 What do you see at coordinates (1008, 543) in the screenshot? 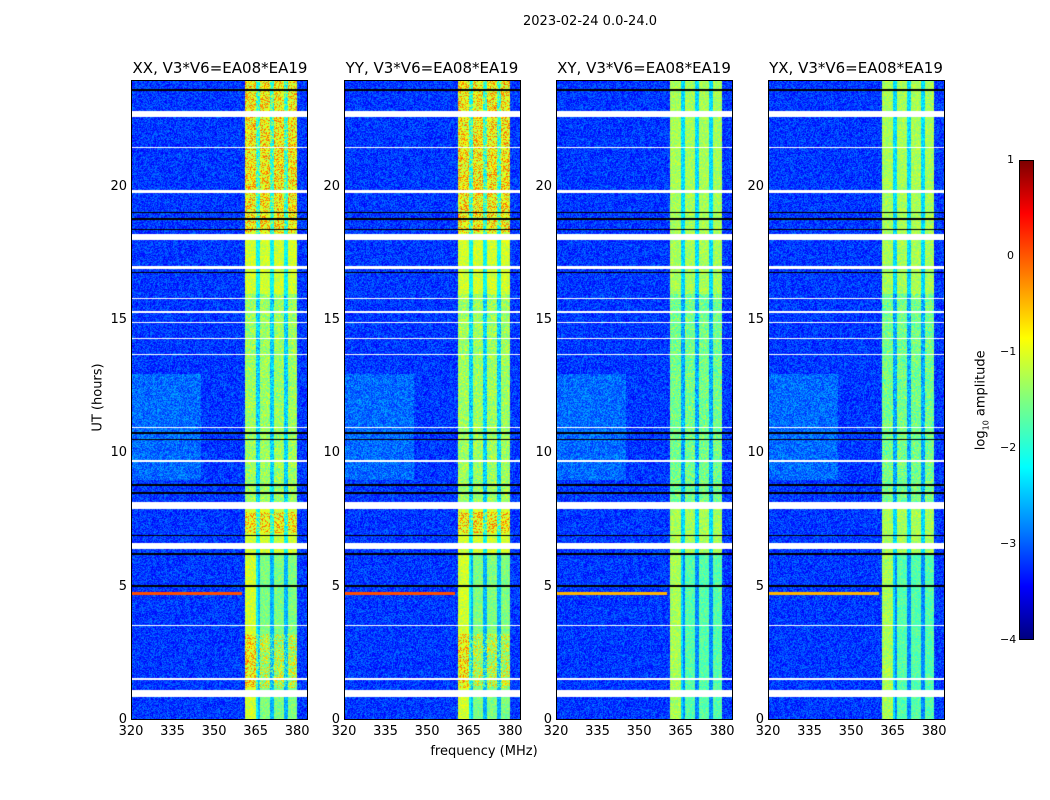
I see `colorbar-tick: −3` at bounding box center [1008, 543].